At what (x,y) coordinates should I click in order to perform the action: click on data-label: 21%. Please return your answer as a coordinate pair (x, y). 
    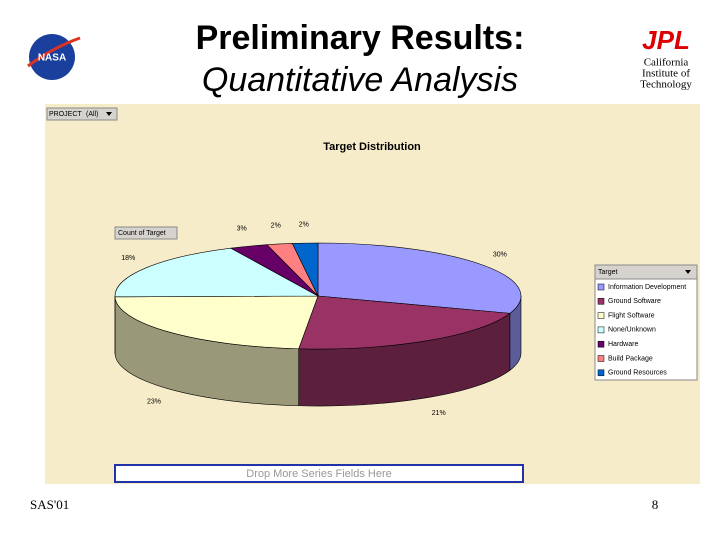
    Looking at the image, I should click on (439, 413).